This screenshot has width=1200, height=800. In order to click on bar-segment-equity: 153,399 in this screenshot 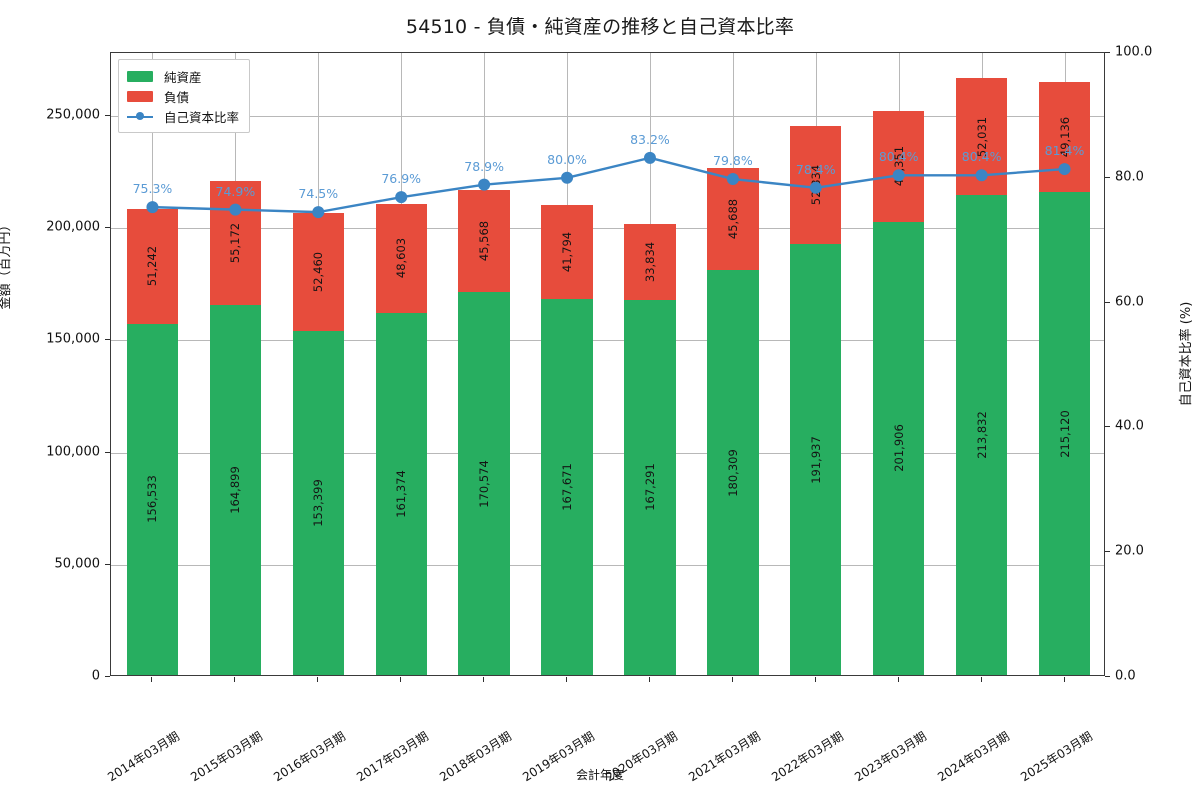, I will do `click(318, 502)`.